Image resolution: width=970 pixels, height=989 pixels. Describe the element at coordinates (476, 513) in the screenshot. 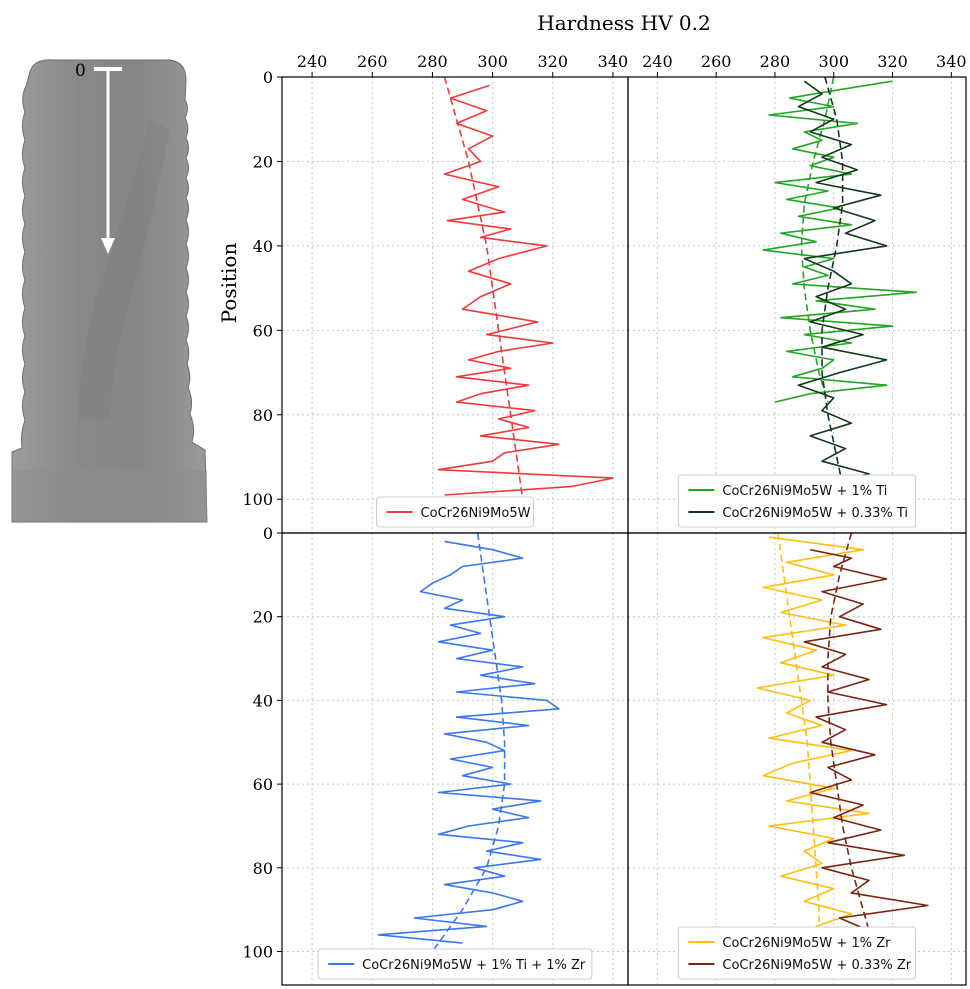

I see `legend-entry-label: CoCr26Ni9Mo5W` at that location.